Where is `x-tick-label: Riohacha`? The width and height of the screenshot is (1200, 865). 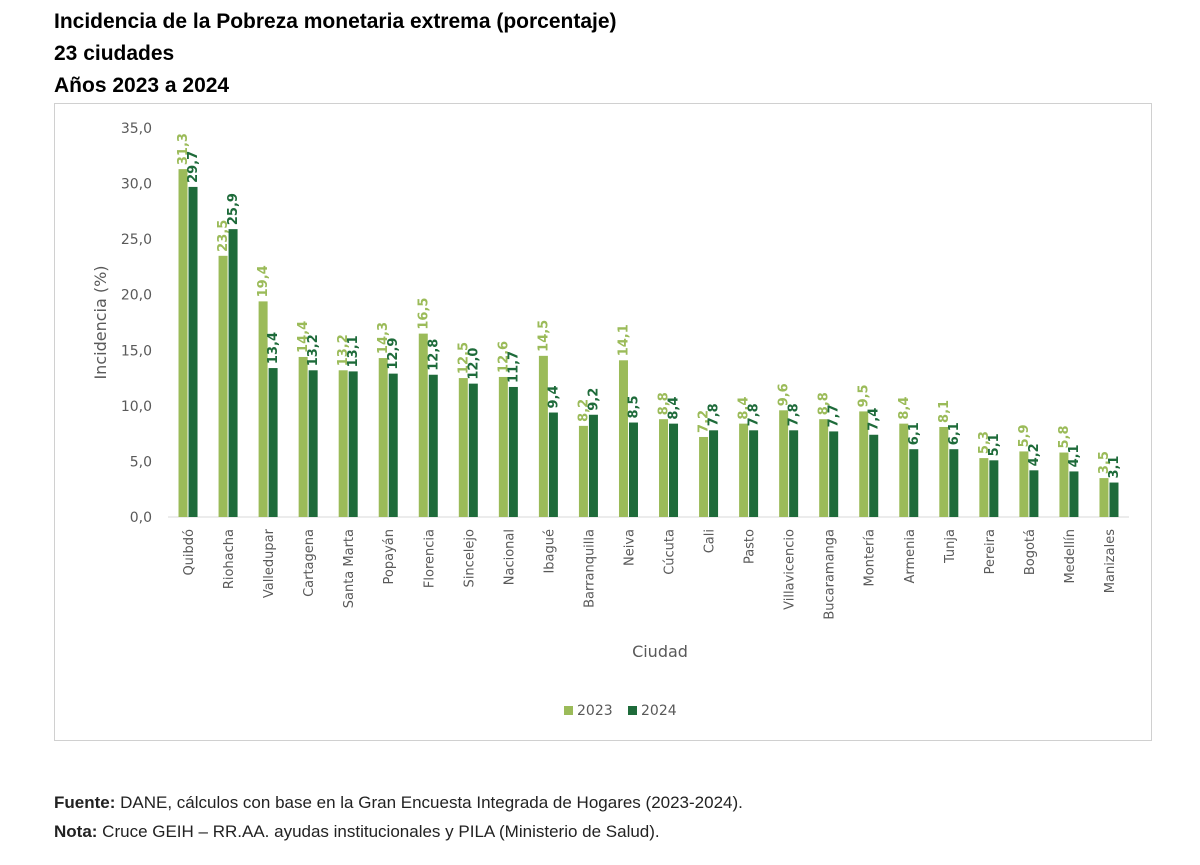 x-tick-label: Riohacha is located at coordinates (229, 559).